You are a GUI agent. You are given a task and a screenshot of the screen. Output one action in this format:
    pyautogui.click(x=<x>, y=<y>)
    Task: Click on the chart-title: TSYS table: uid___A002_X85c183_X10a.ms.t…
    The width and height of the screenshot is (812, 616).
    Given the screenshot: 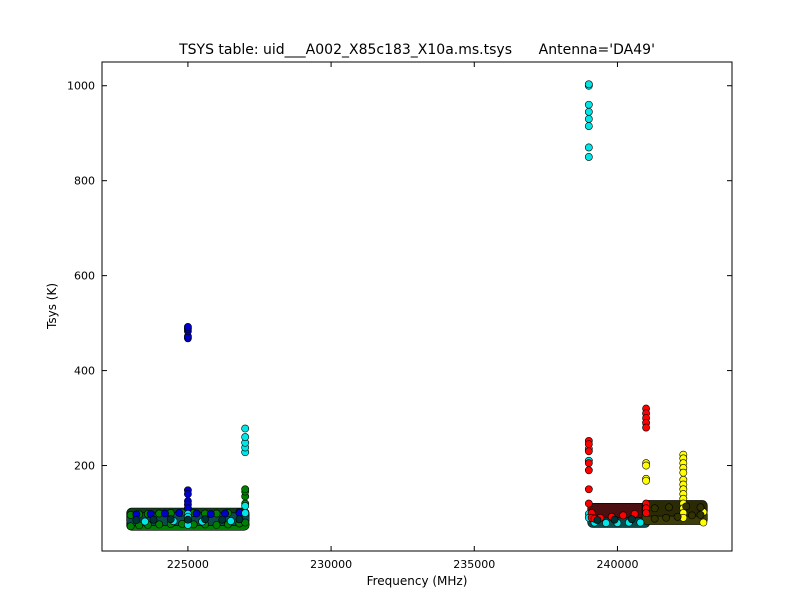 What is the action you would take?
    pyautogui.click(x=416, y=50)
    